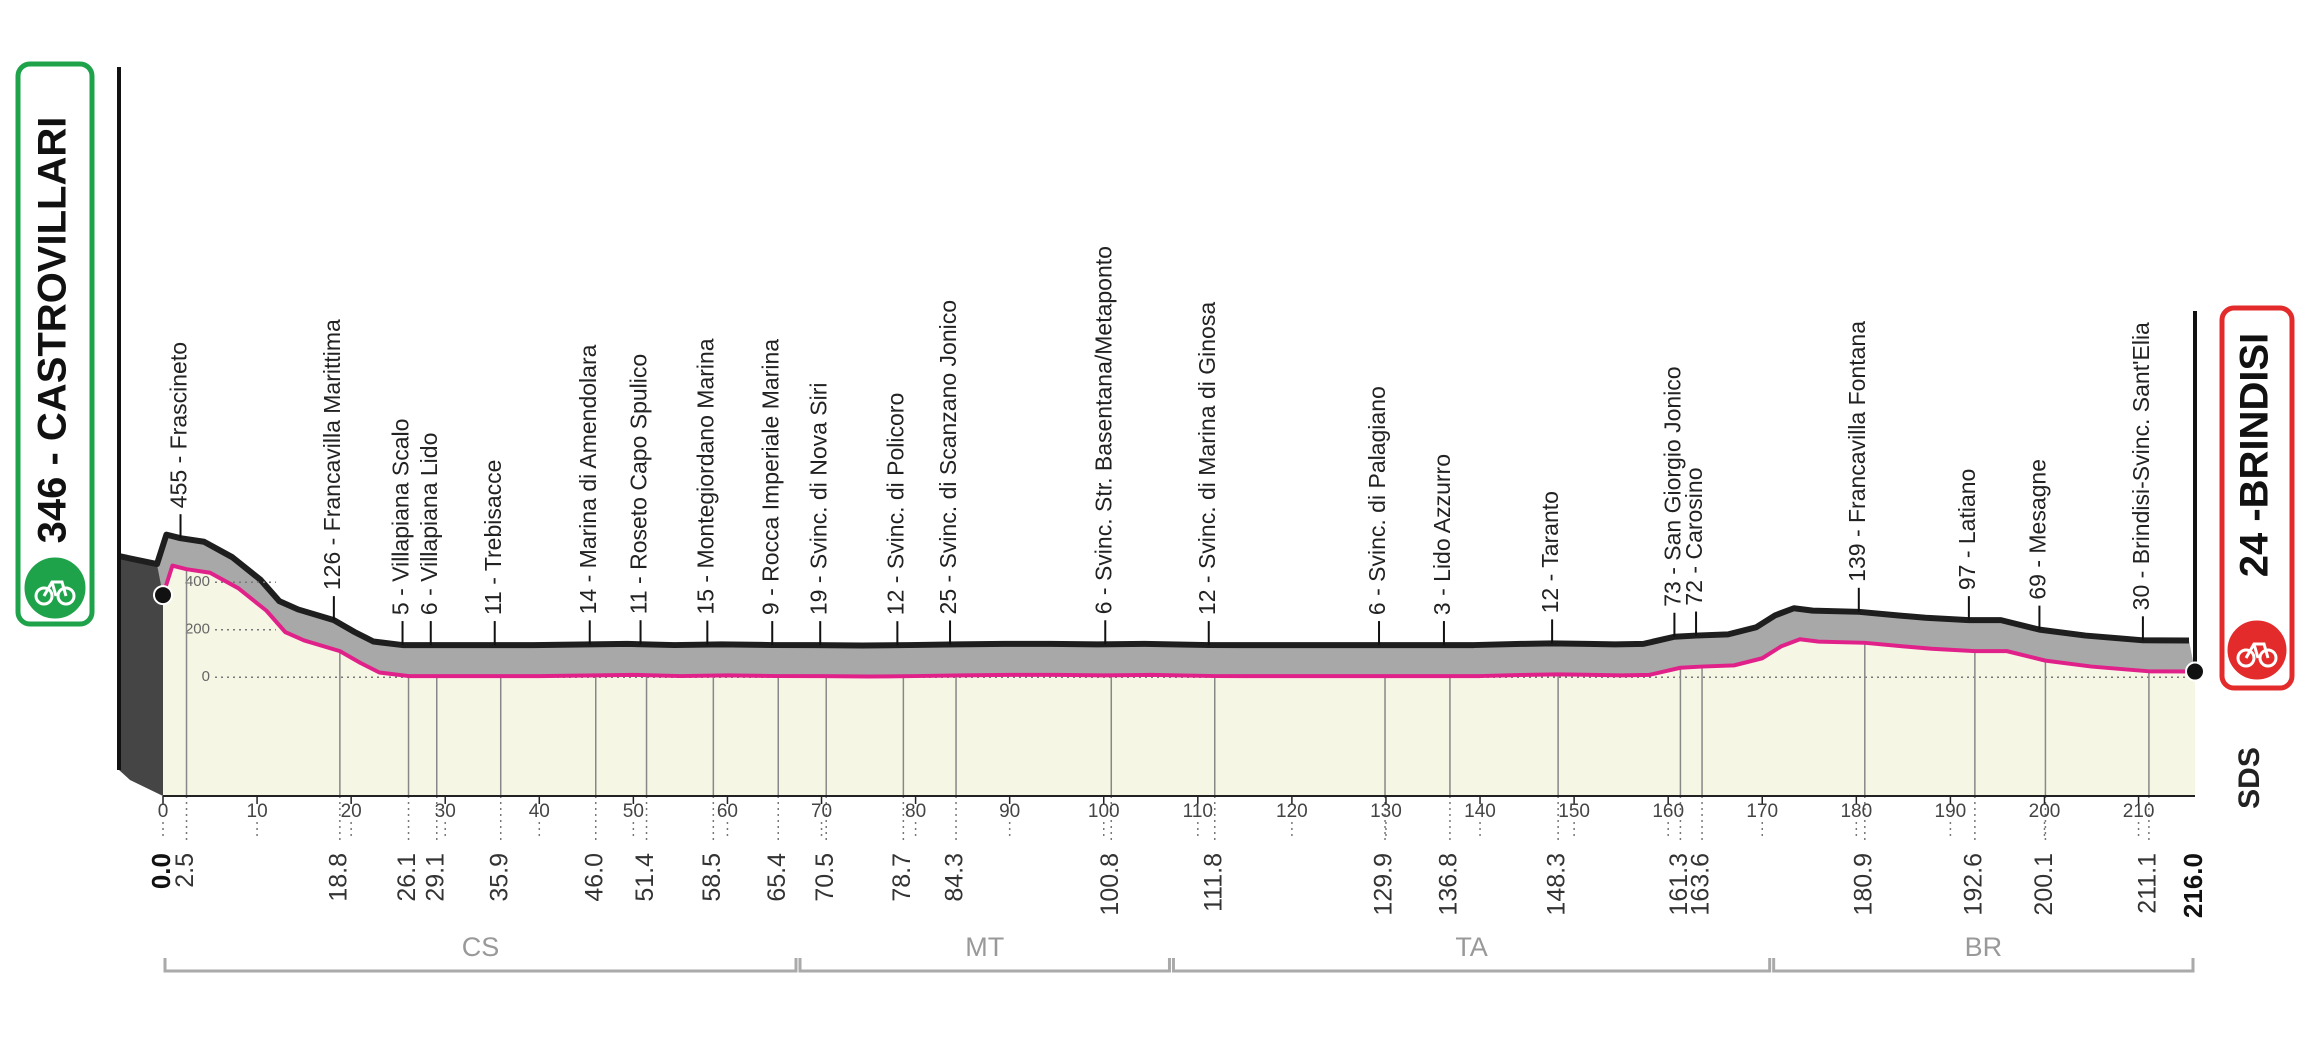  I want to click on waypoint-name: 126 - Francavilla Marittima, so click(332, 454).